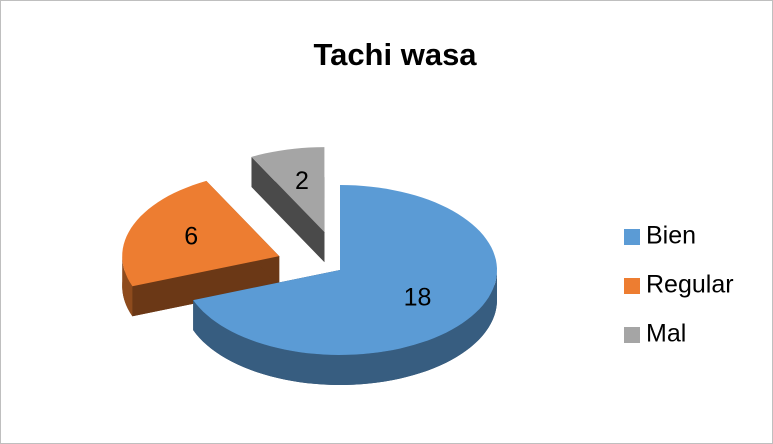 This screenshot has height=444, width=773. Describe the element at coordinates (395, 54) in the screenshot. I see `chart-title: Tachi wasa` at that location.